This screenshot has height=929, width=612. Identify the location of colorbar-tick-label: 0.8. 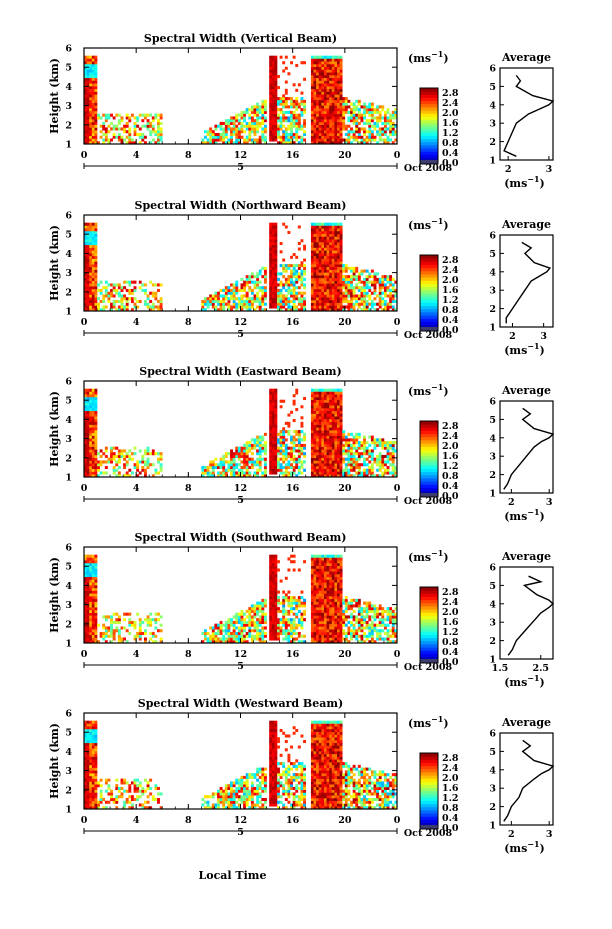
(450, 143).